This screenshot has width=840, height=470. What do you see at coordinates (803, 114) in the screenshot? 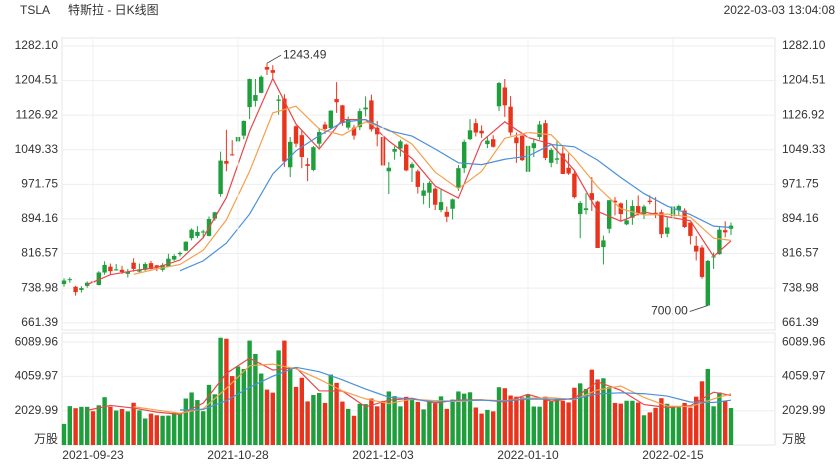
I see `y-tick-label-right: 1126.92` at bounding box center [803, 114].